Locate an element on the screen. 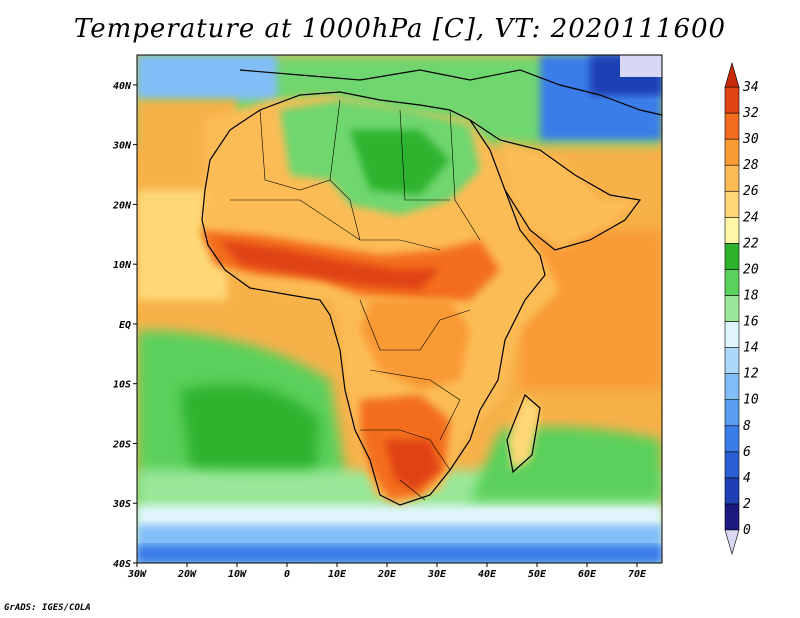 The height and width of the screenshot is (618, 800). colorbar-label: 22 is located at coordinates (751, 243).